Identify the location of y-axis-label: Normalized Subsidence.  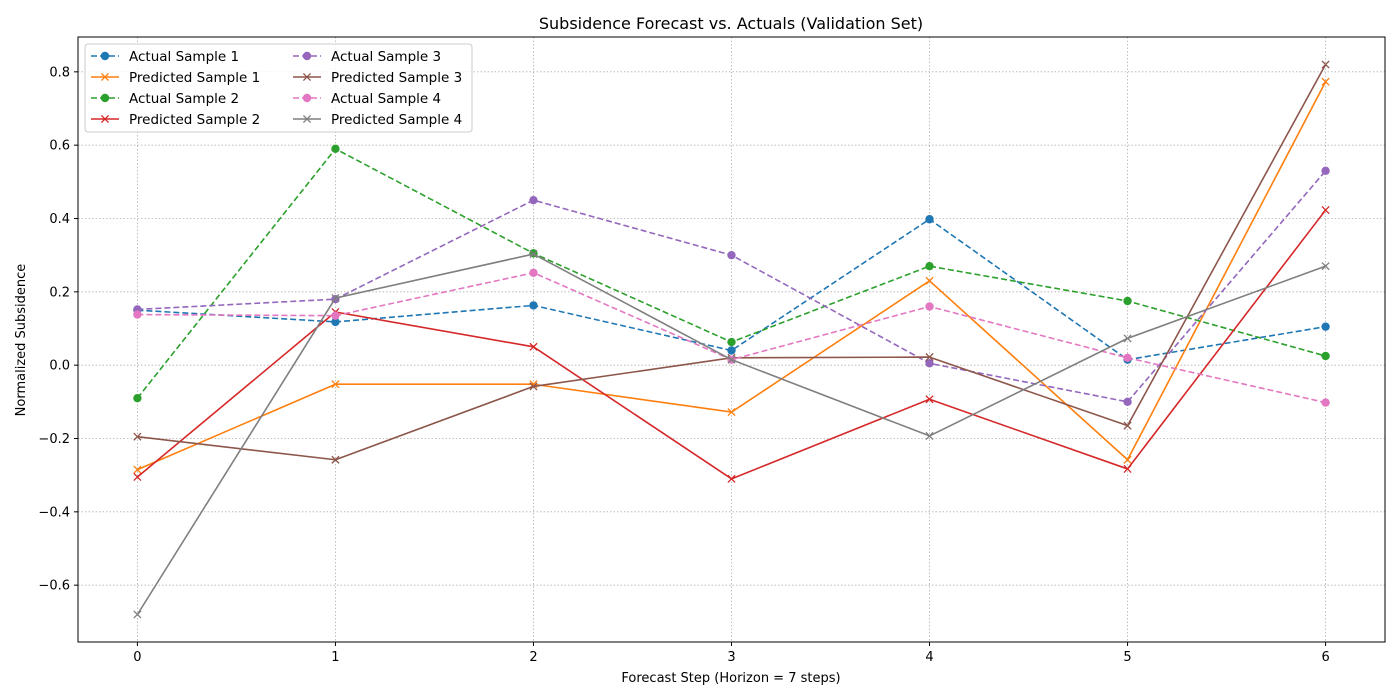
(21, 340).